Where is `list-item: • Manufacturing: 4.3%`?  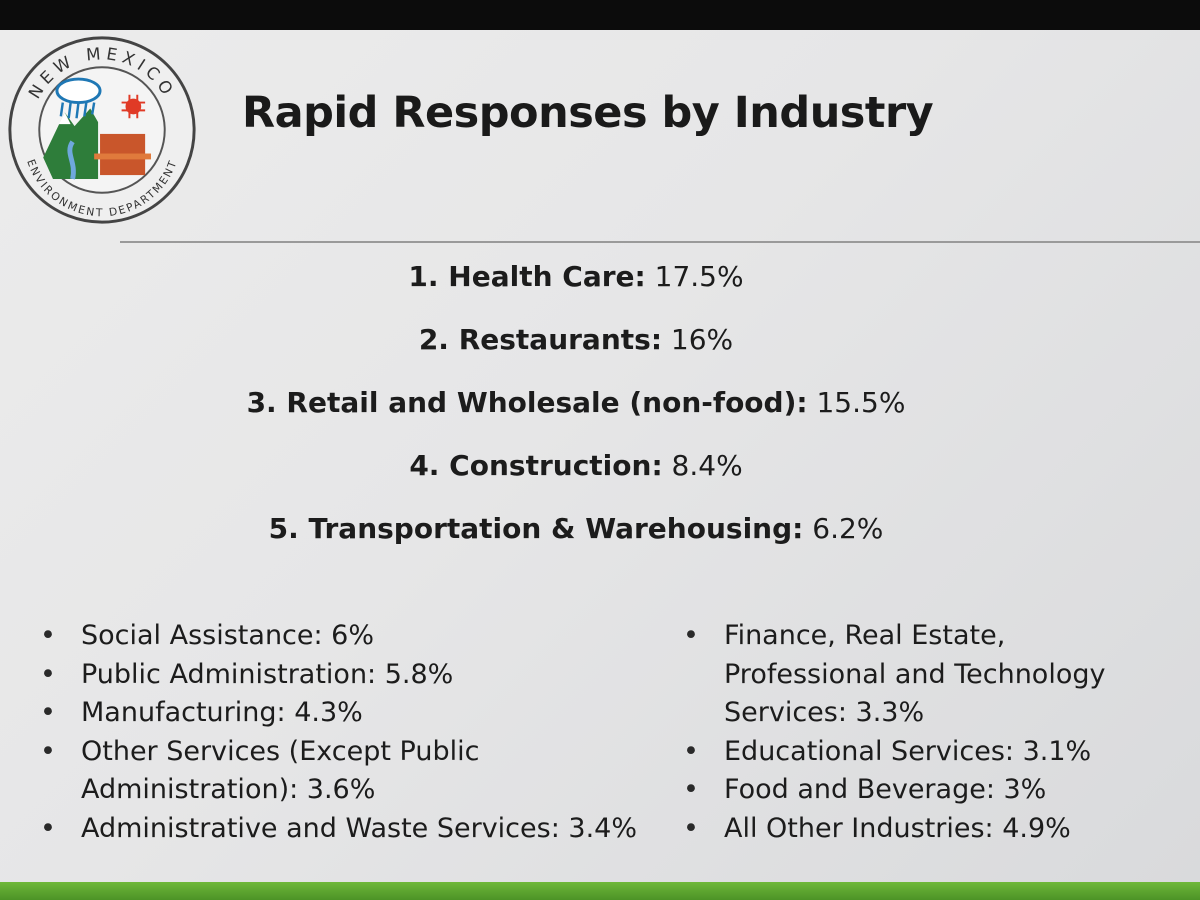
list-item: • Manufacturing: 4.3% is located at coordinates (350, 713).